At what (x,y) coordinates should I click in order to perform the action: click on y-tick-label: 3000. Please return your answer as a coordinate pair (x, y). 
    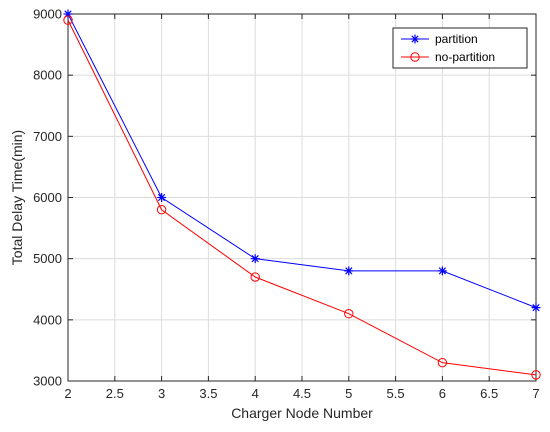
    Looking at the image, I should click on (47, 381).